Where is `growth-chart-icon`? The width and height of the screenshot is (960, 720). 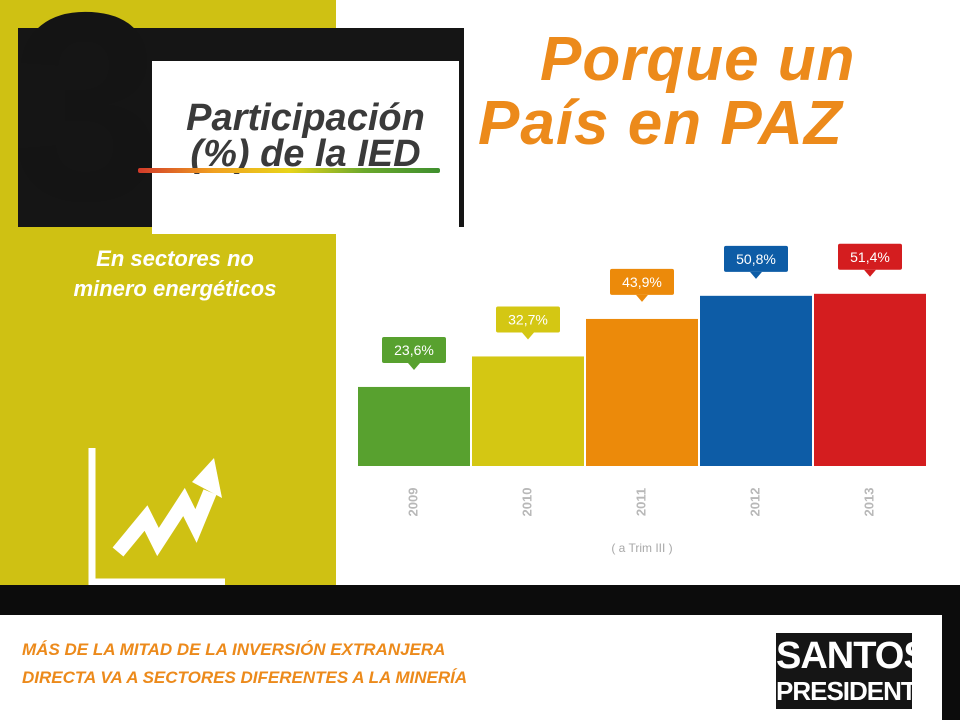
growth-chart-icon is located at coordinates (156, 517).